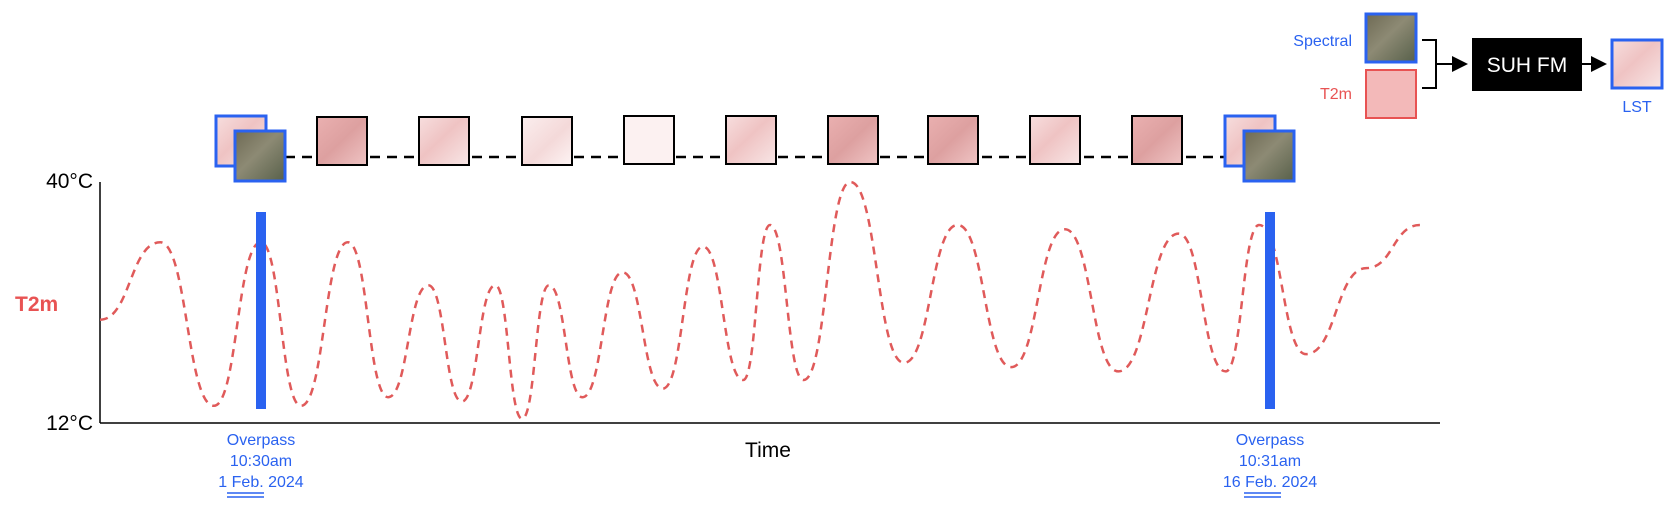 Image resolution: width=1679 pixels, height=523 pixels. Describe the element at coordinates (261, 461) in the screenshot. I see `overpass-time: 10:30am` at that location.